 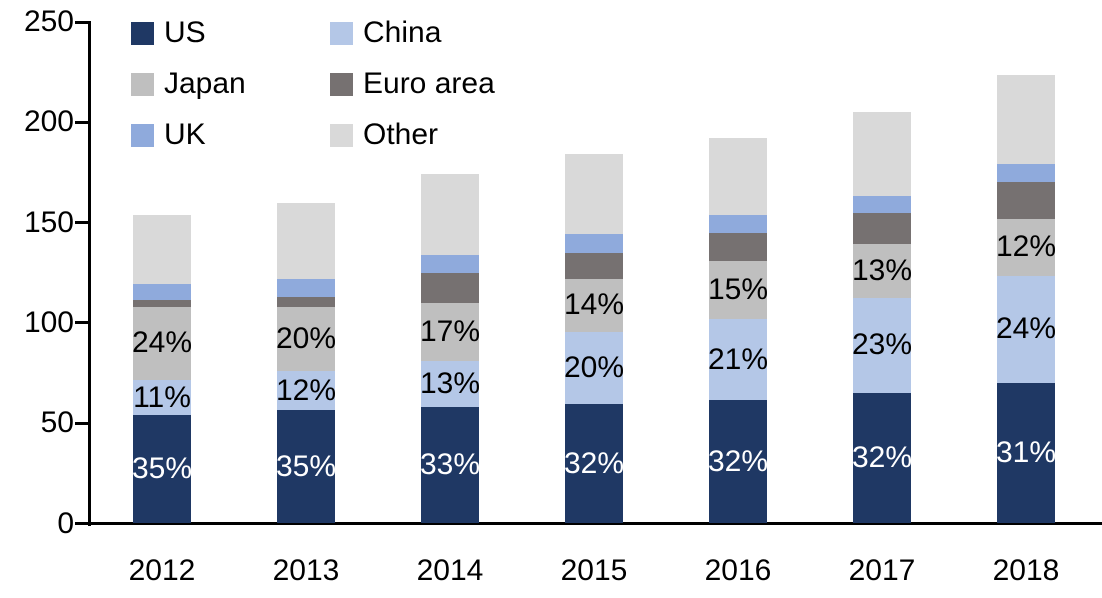 I want to click on bar-segment-other-2012, so click(x=162, y=249).